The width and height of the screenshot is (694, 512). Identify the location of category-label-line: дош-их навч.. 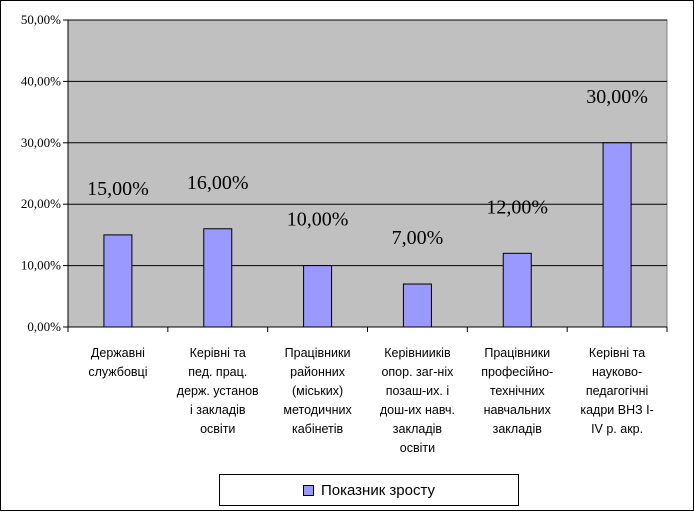
(417, 410).